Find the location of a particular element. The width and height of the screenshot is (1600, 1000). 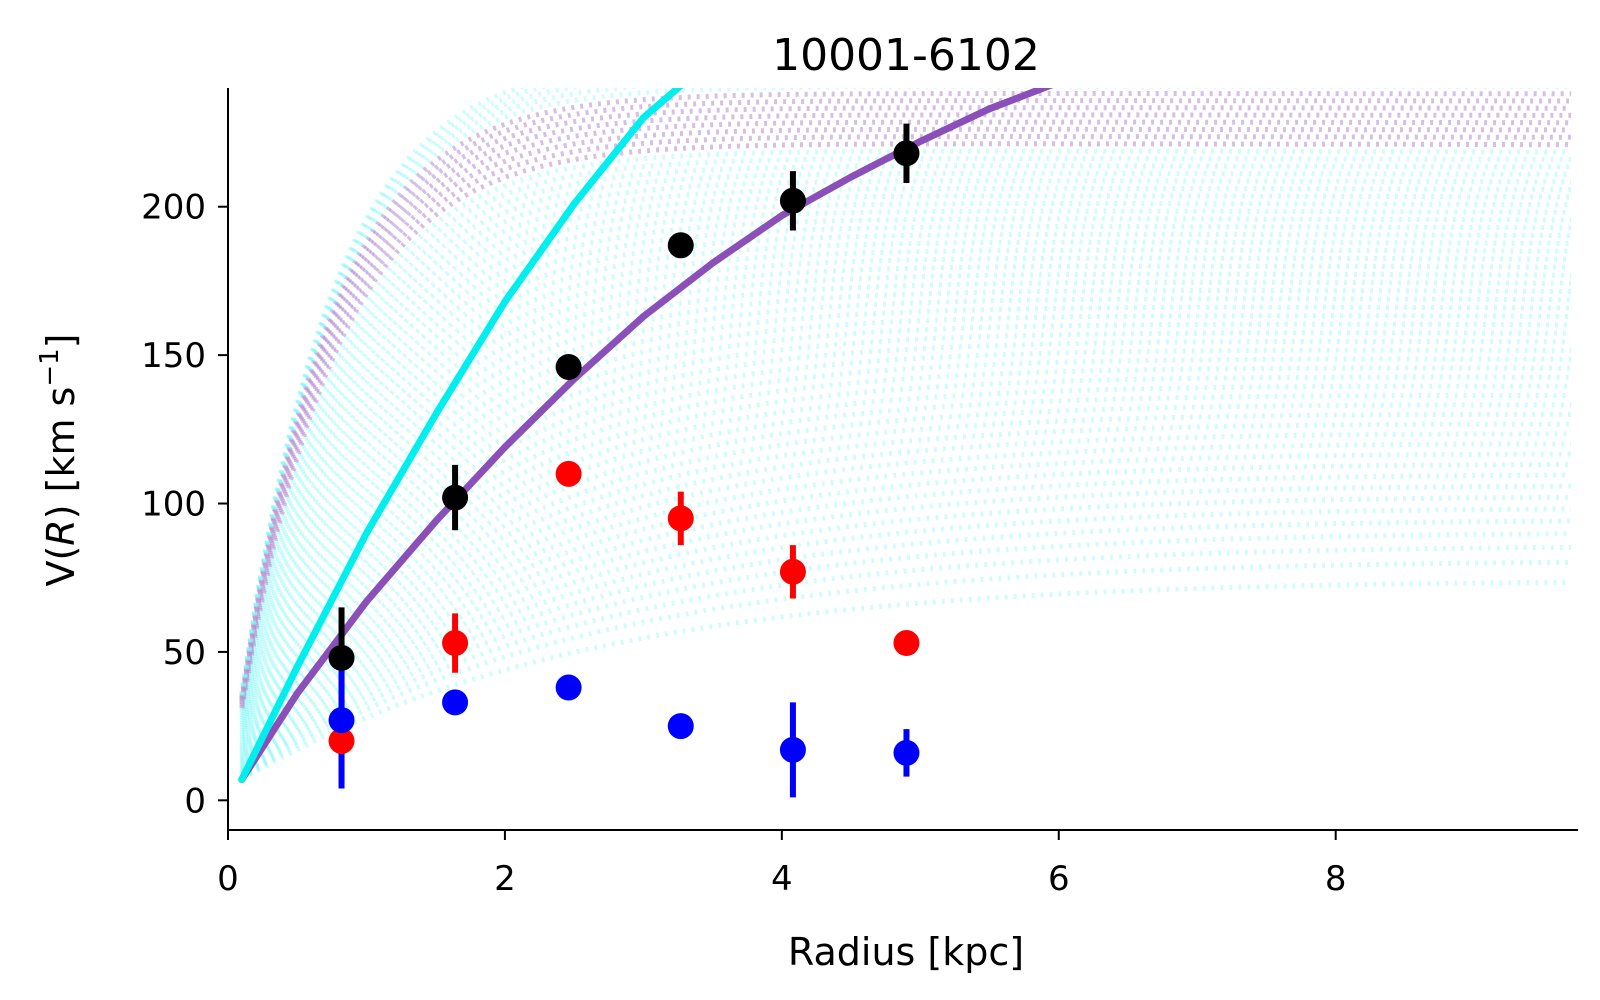

y-tick-label: 50 is located at coordinates (184, 653).